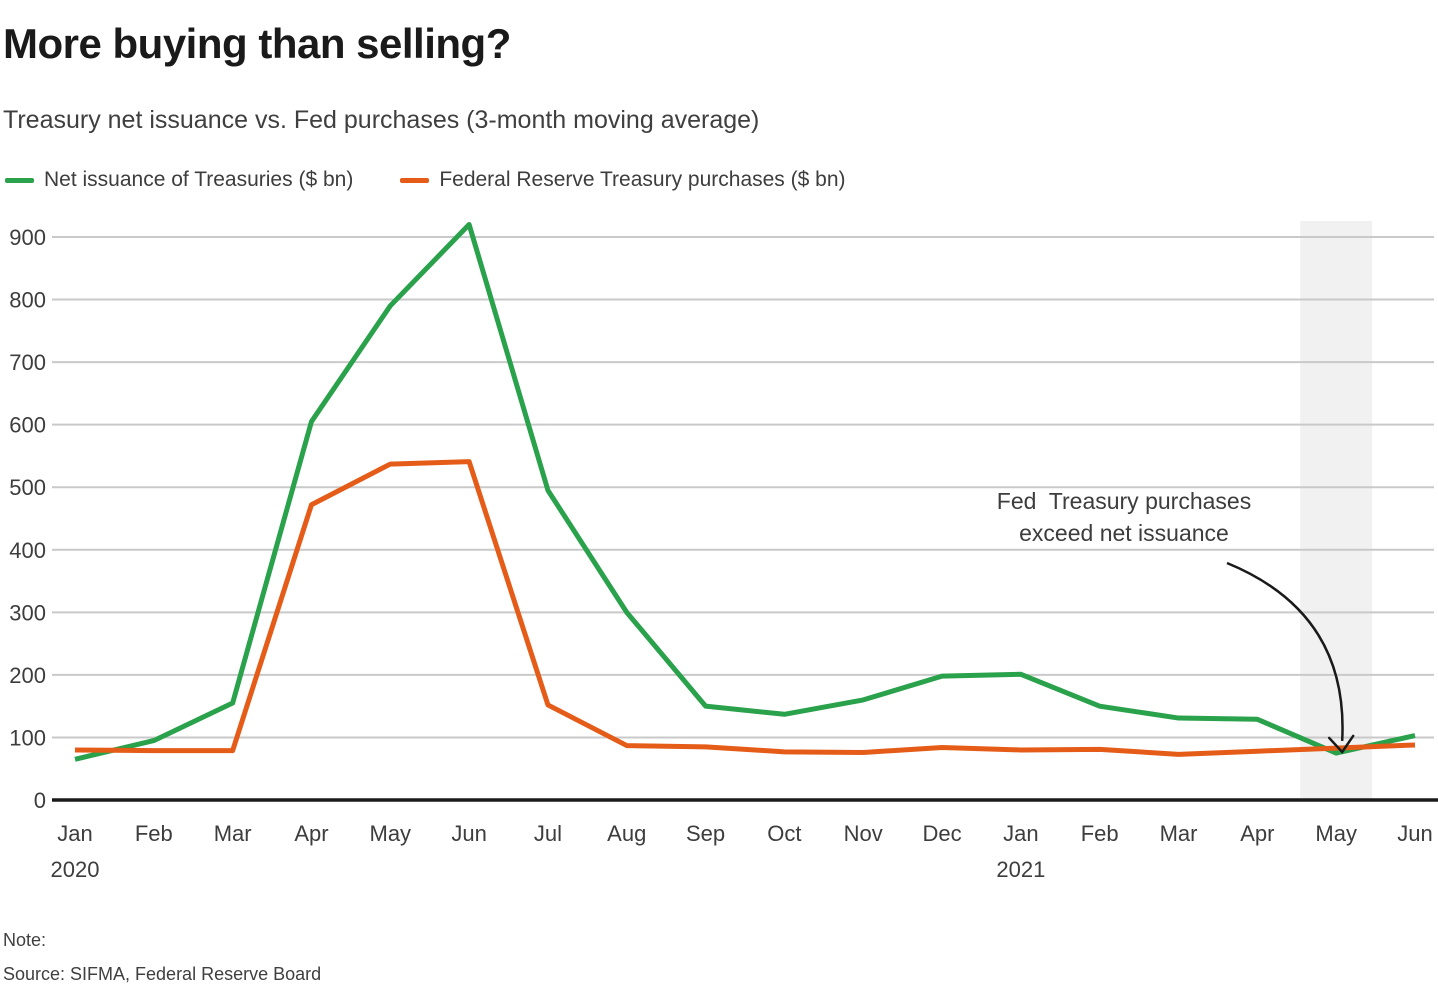  I want to click on chart-title: More buying than selling?, so click(257, 43).